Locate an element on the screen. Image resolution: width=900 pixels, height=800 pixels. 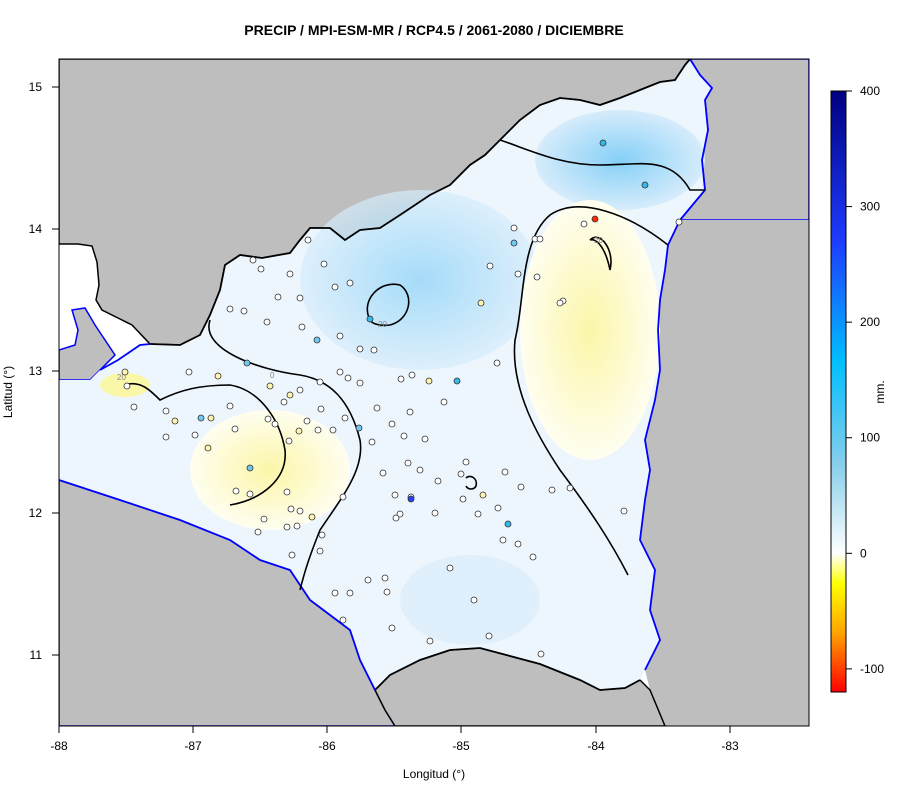
coastline-caribbean is located at coordinates (676, 365).